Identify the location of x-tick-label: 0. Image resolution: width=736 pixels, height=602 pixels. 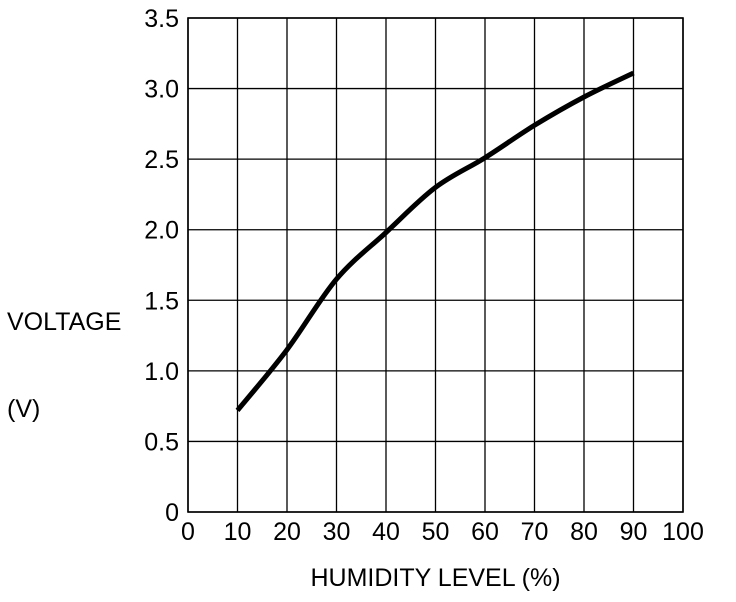
(188, 532).